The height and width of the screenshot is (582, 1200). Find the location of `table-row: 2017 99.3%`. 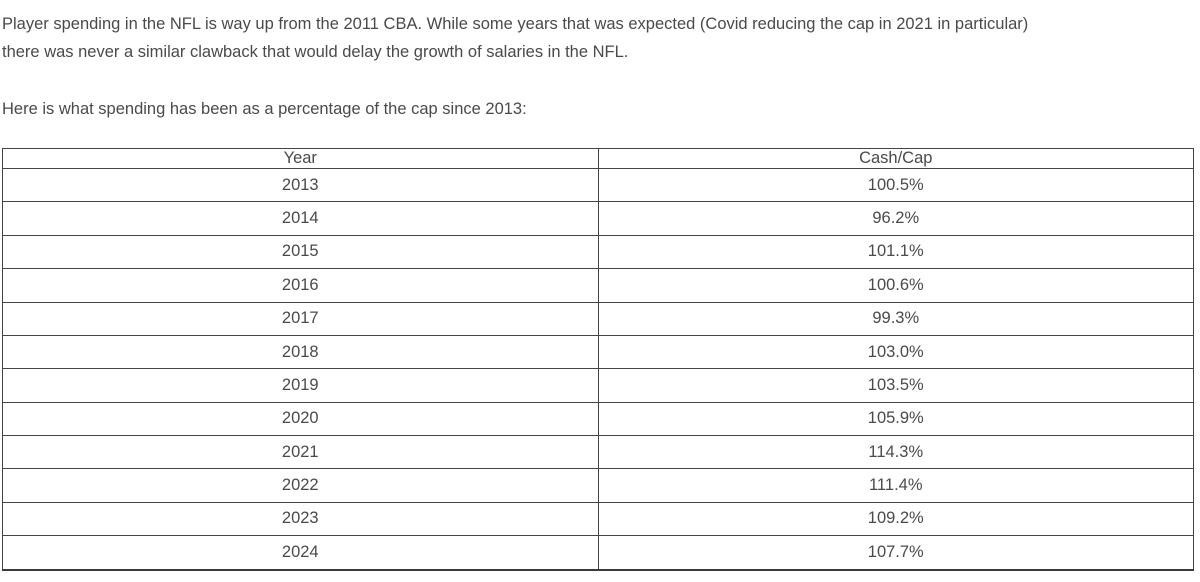

table-row: 2017 99.3% is located at coordinates (598, 318).